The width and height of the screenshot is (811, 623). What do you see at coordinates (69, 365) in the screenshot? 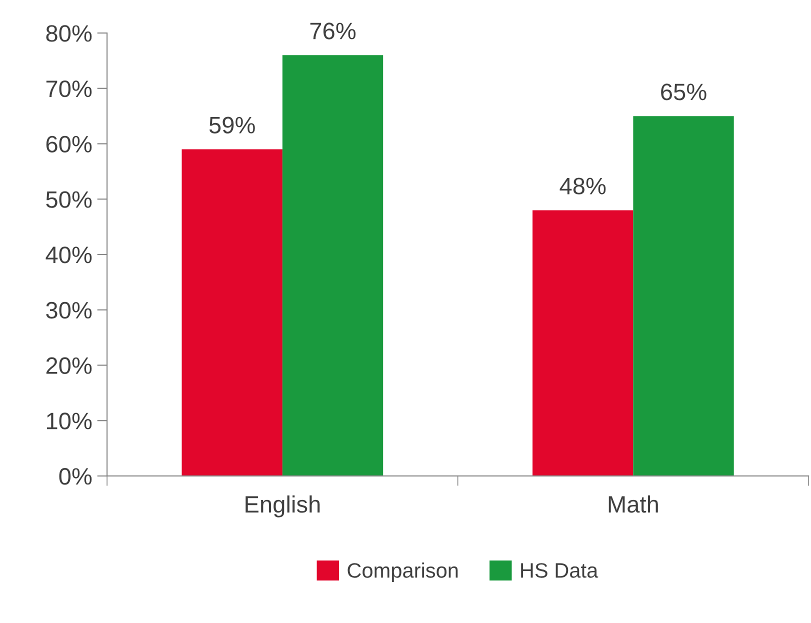
I see `y-tick-label: 20%` at bounding box center [69, 365].